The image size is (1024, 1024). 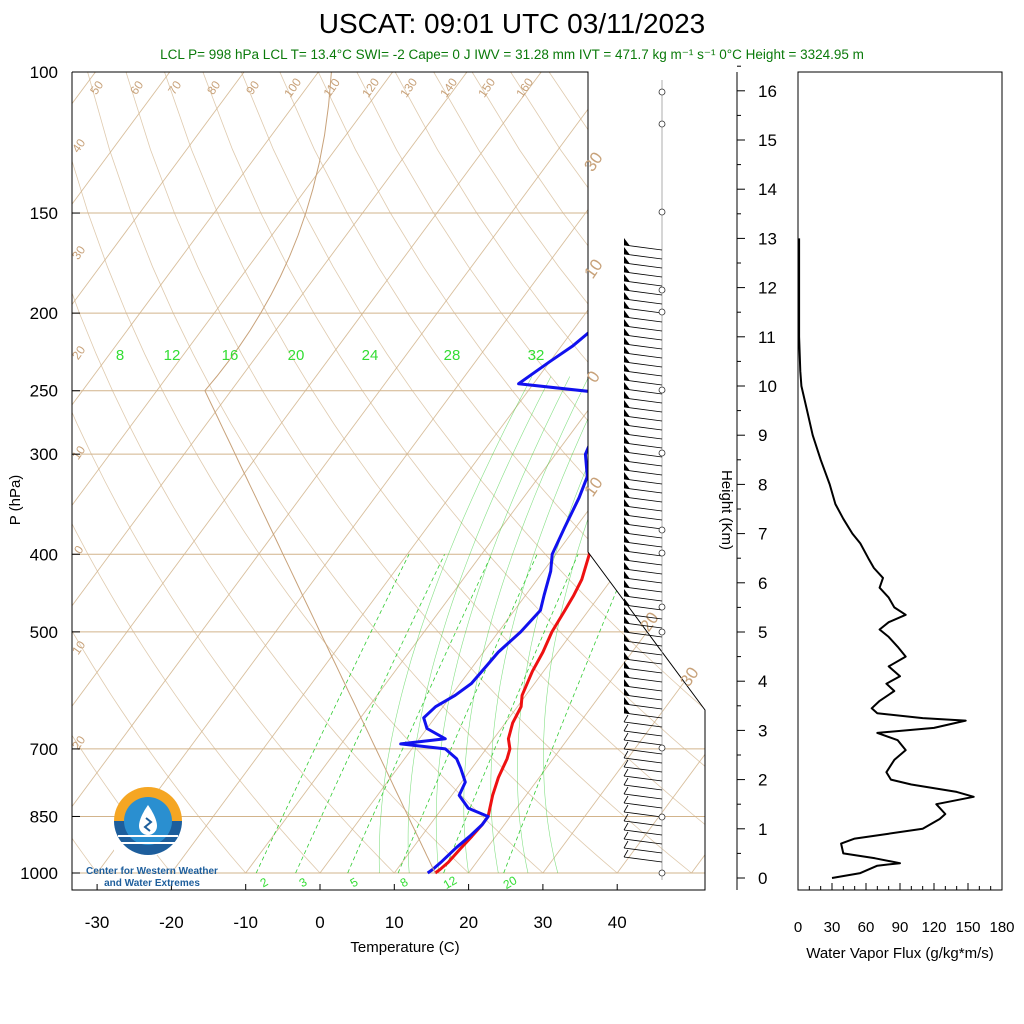 I want to click on height-tick-label: 0, so click(x=762, y=878).